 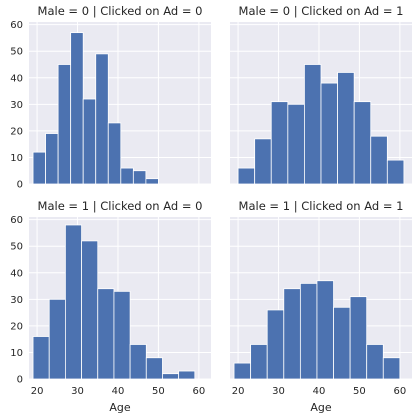 What do you see at coordinates (120, 206) in the screenshot?
I see `panel-title: Male = 1 | Clicked on Ad = 0` at bounding box center [120, 206].